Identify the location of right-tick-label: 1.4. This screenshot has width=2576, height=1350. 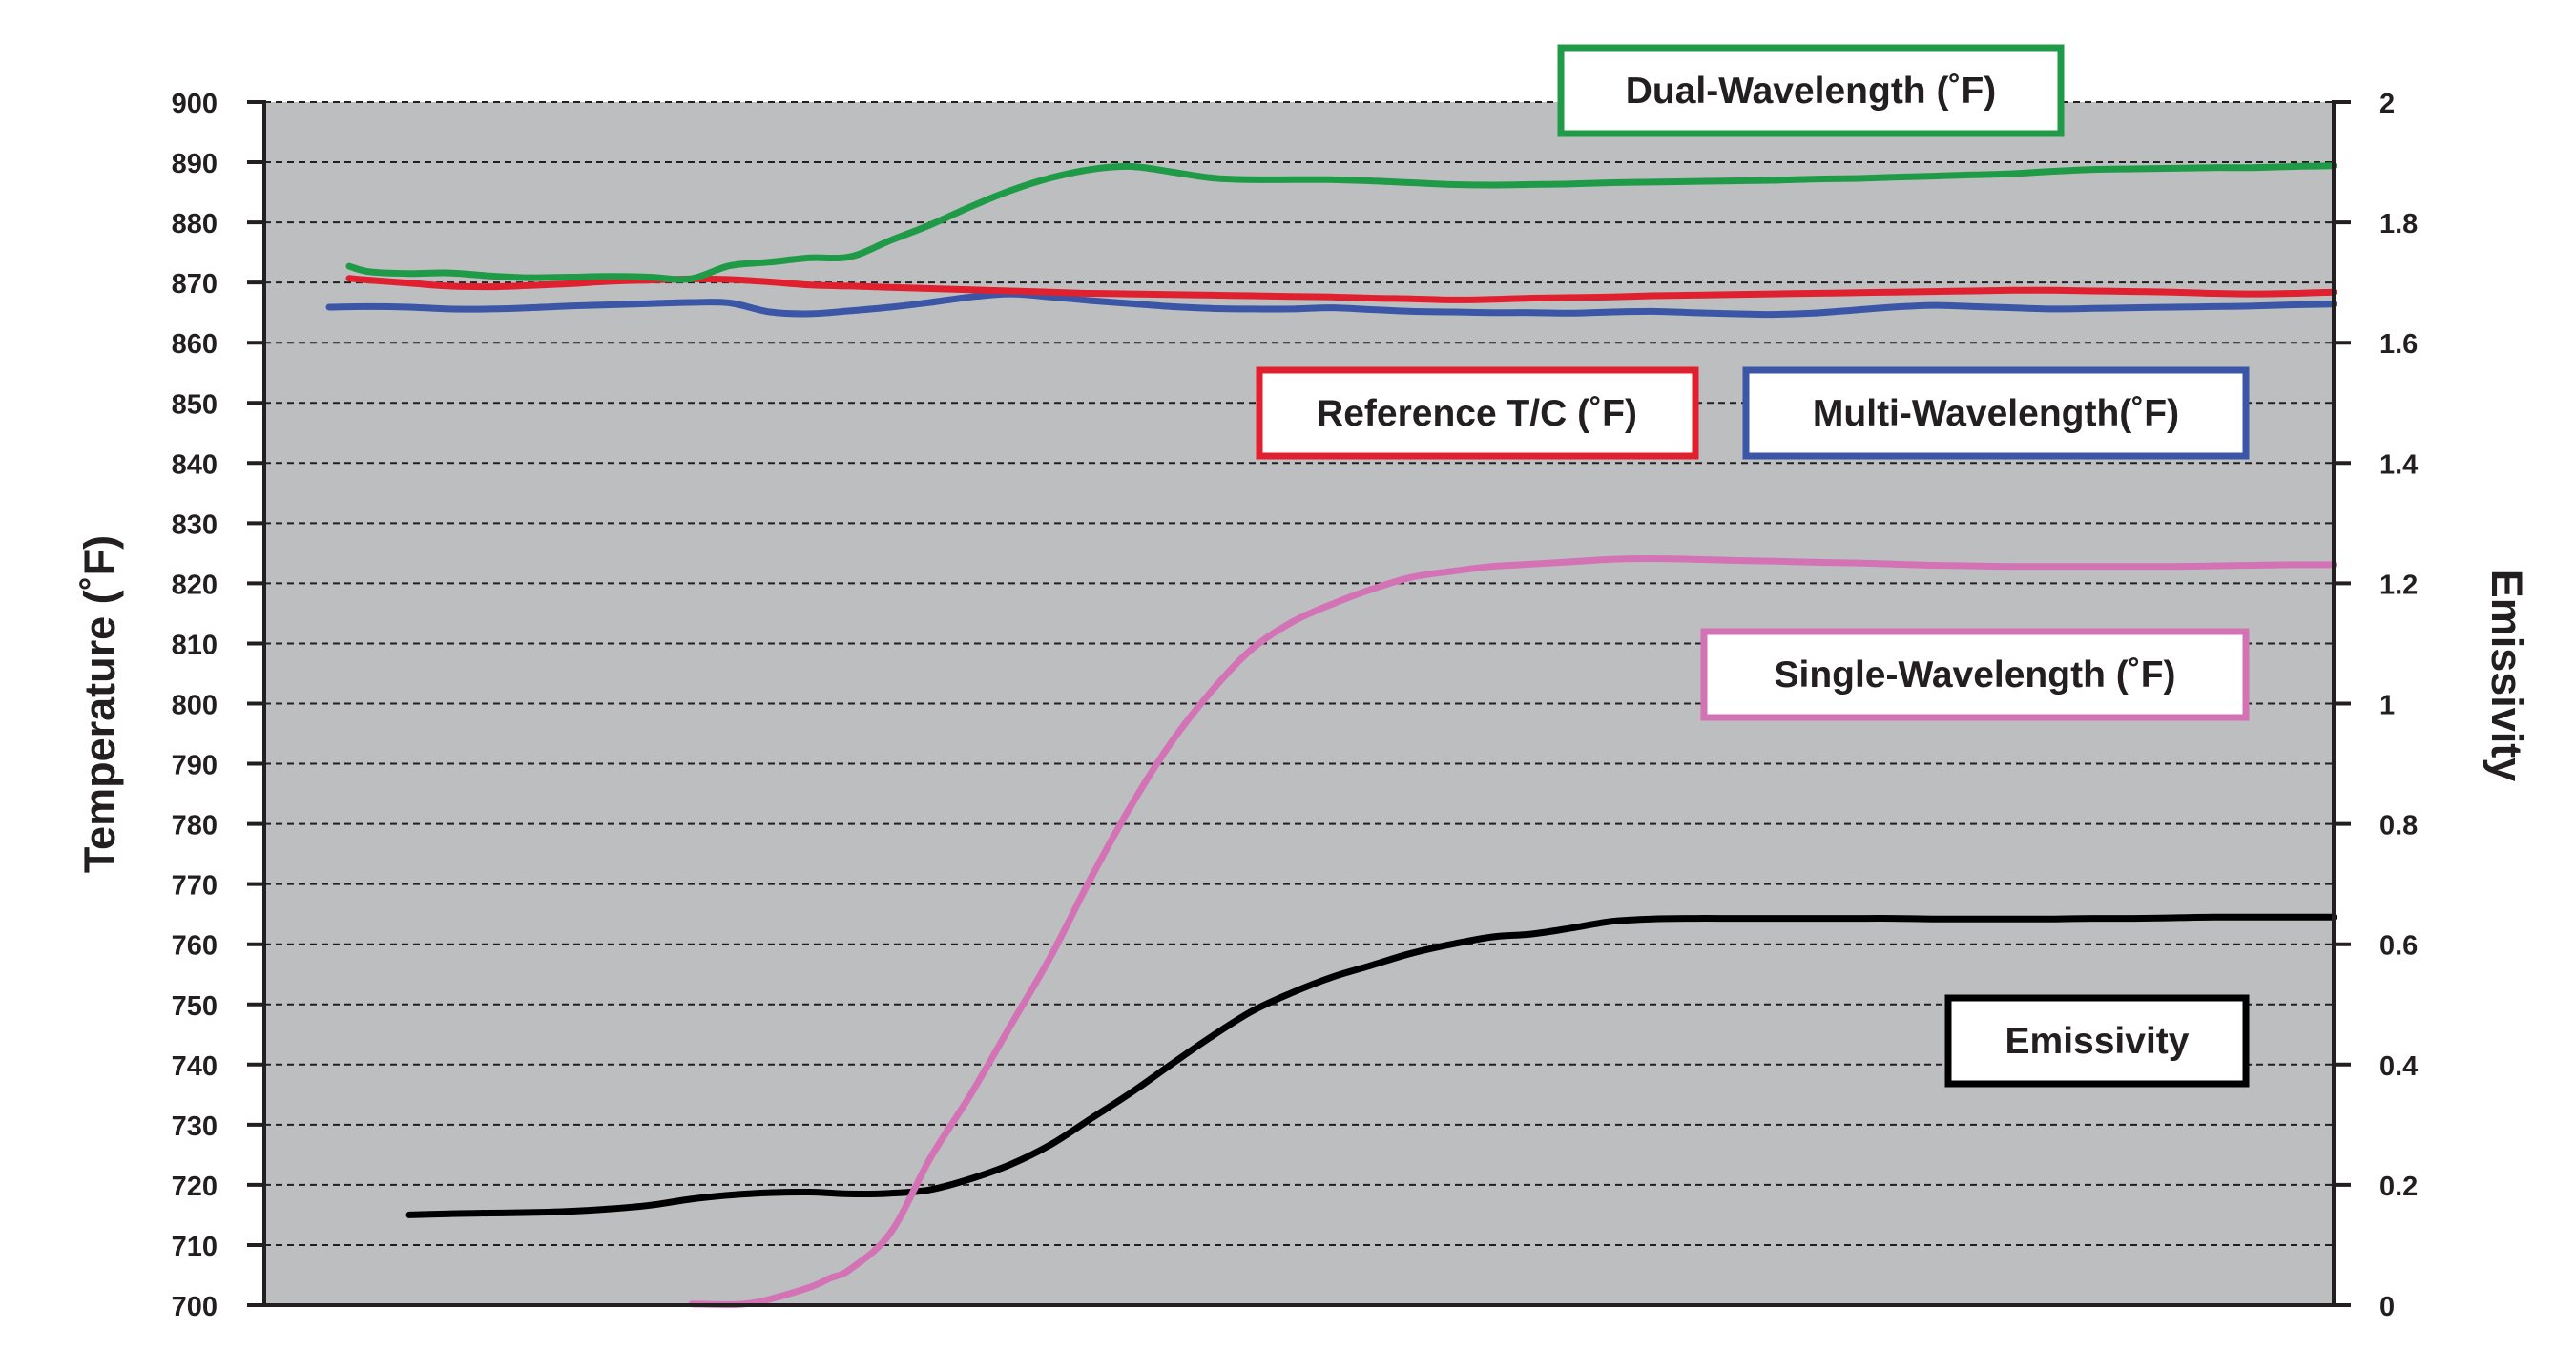
(2398, 464).